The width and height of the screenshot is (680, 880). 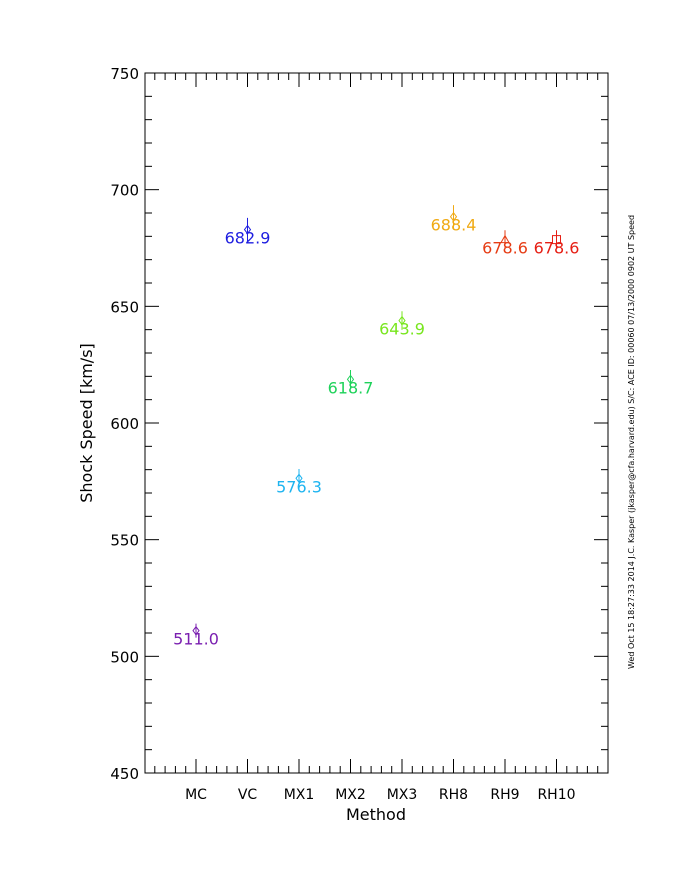 I want to click on data-point-mx3: 643.9, so click(x=402, y=325).